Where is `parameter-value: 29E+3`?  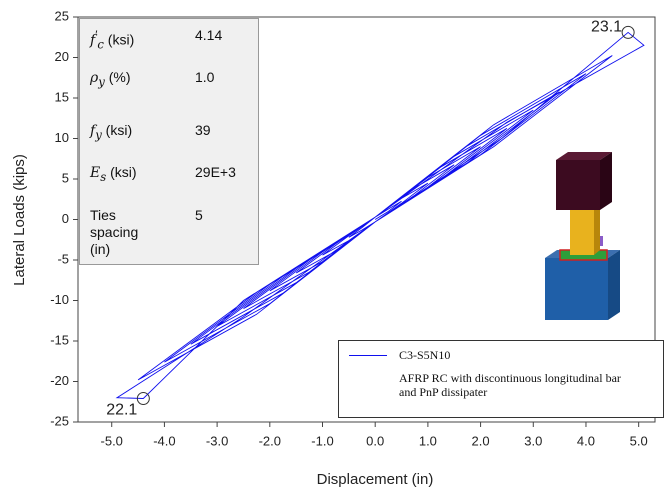 parameter-value: 29E+3 is located at coordinates (215, 172).